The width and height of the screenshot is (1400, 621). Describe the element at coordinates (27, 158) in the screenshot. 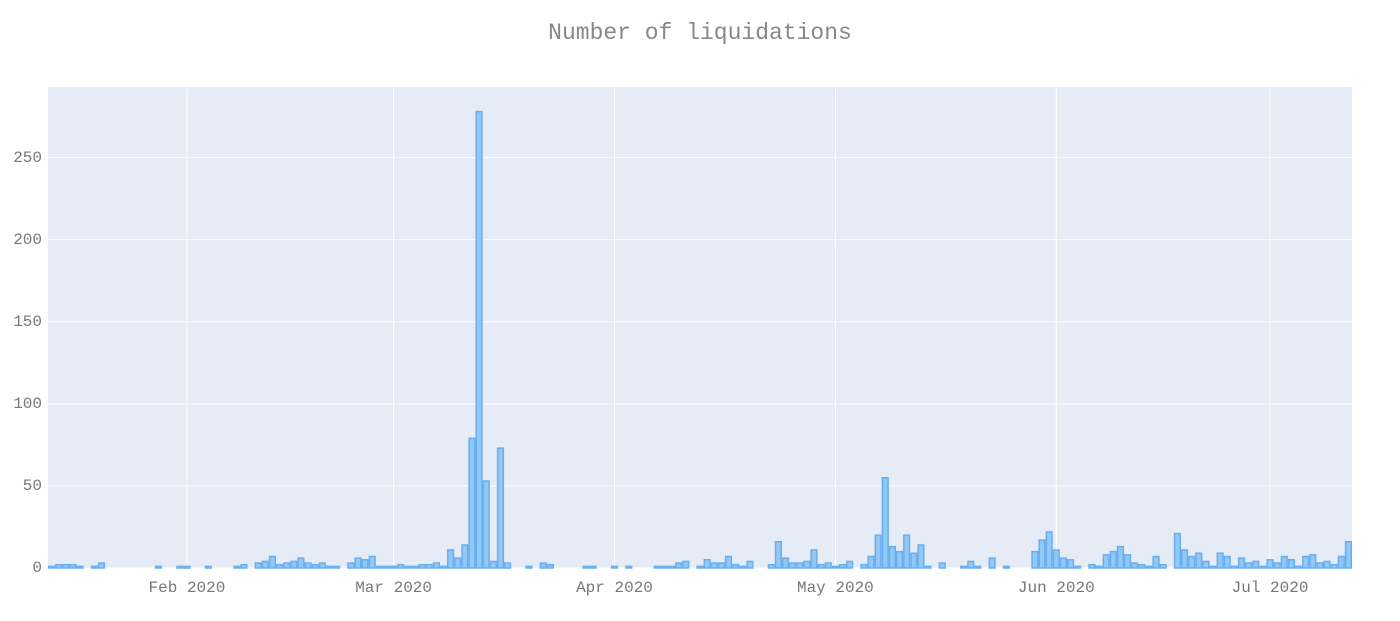

I see `y-tick-label: 250` at that location.